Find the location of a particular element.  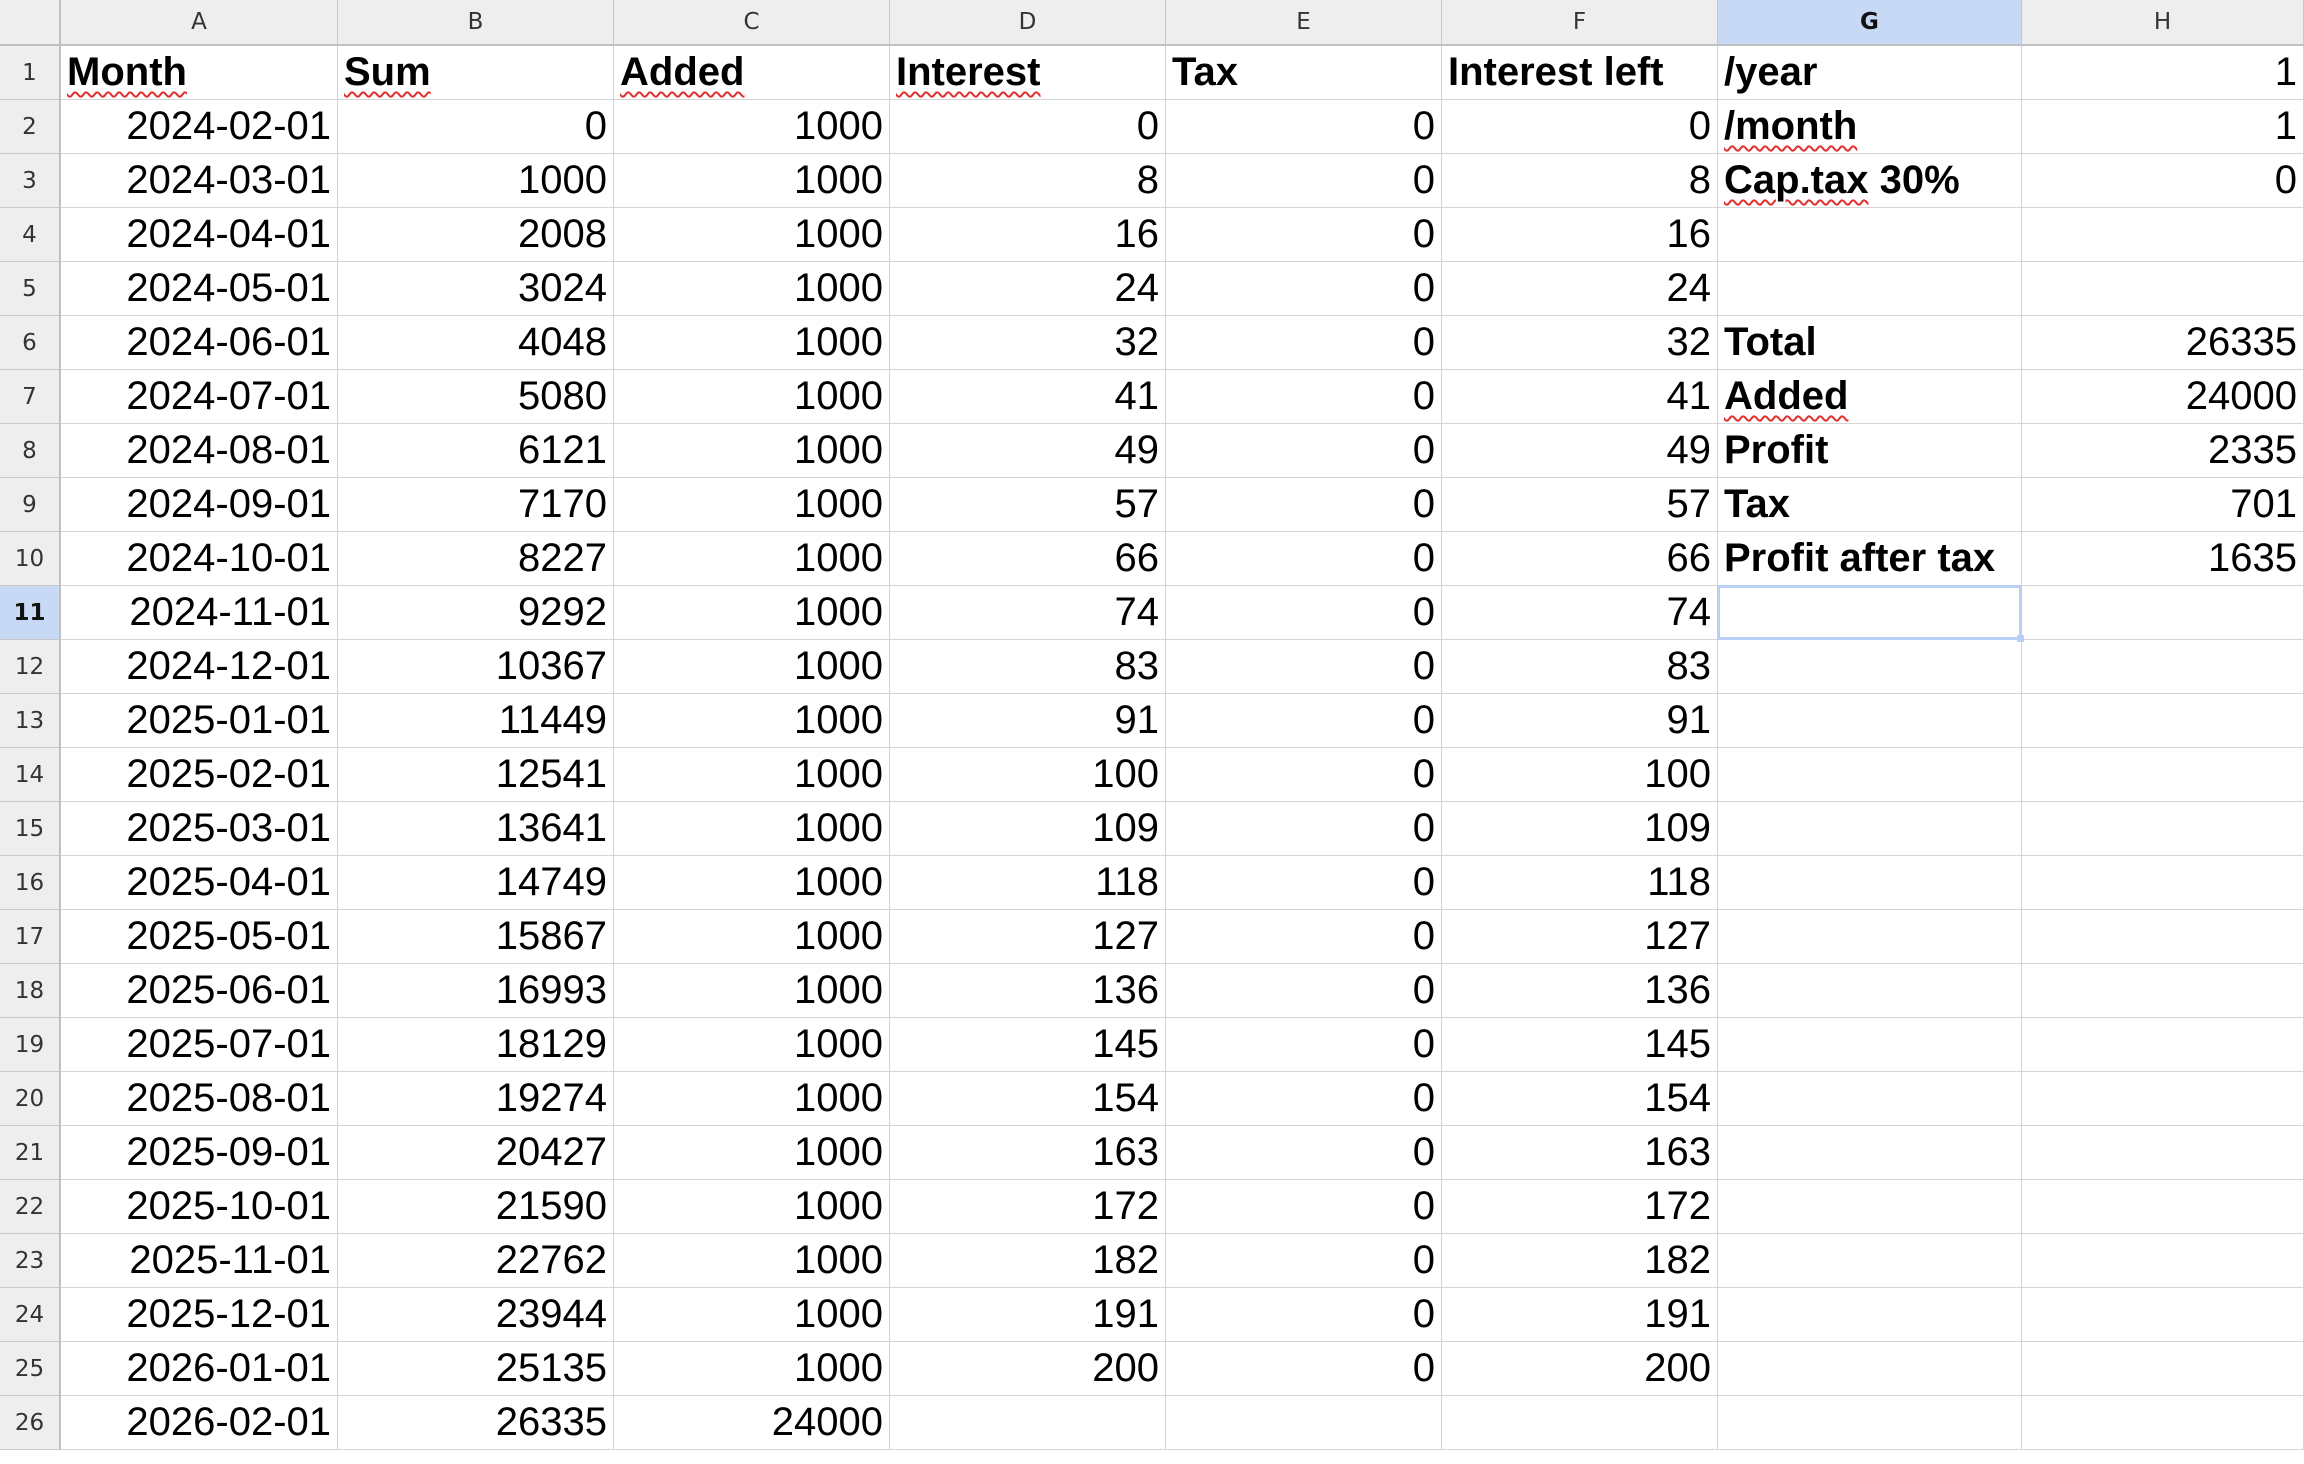

row-header-20: 20 is located at coordinates (30, 1099).